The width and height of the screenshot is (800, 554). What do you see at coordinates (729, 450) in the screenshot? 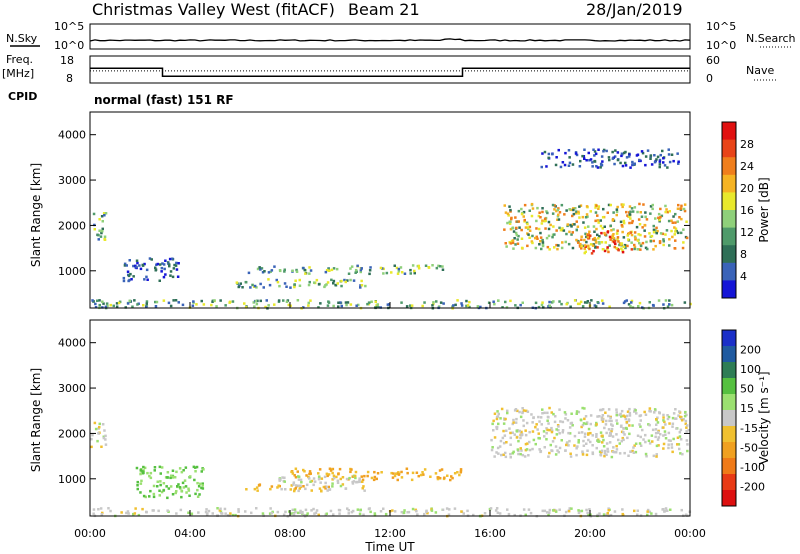
I see `colorbar-swatch` at bounding box center [729, 450].